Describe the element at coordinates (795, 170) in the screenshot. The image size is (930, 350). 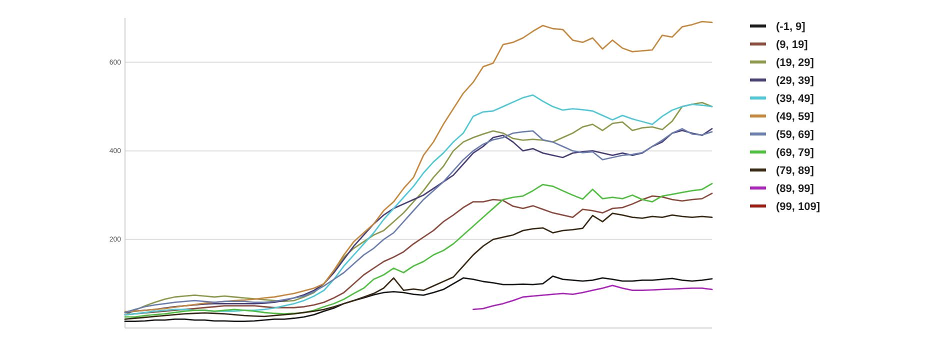
I see `legend-label: (79, 89]` at that location.